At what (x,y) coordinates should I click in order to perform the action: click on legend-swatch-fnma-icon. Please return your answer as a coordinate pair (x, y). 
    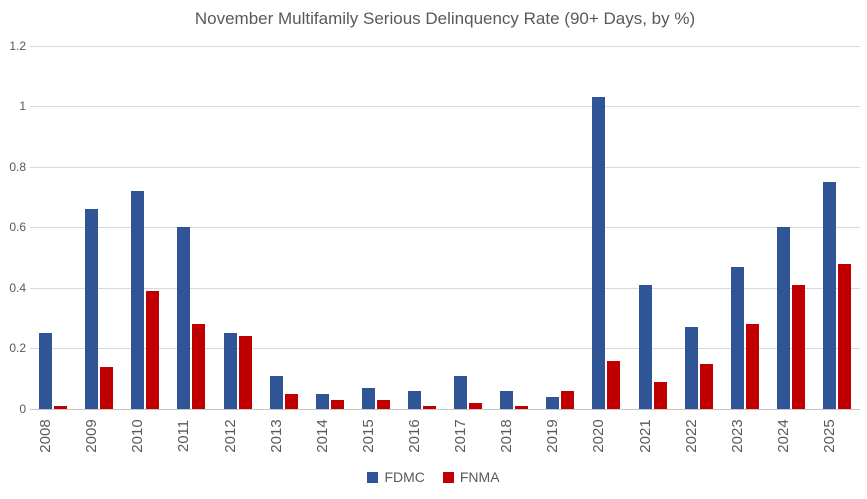
    Looking at the image, I should click on (448, 477).